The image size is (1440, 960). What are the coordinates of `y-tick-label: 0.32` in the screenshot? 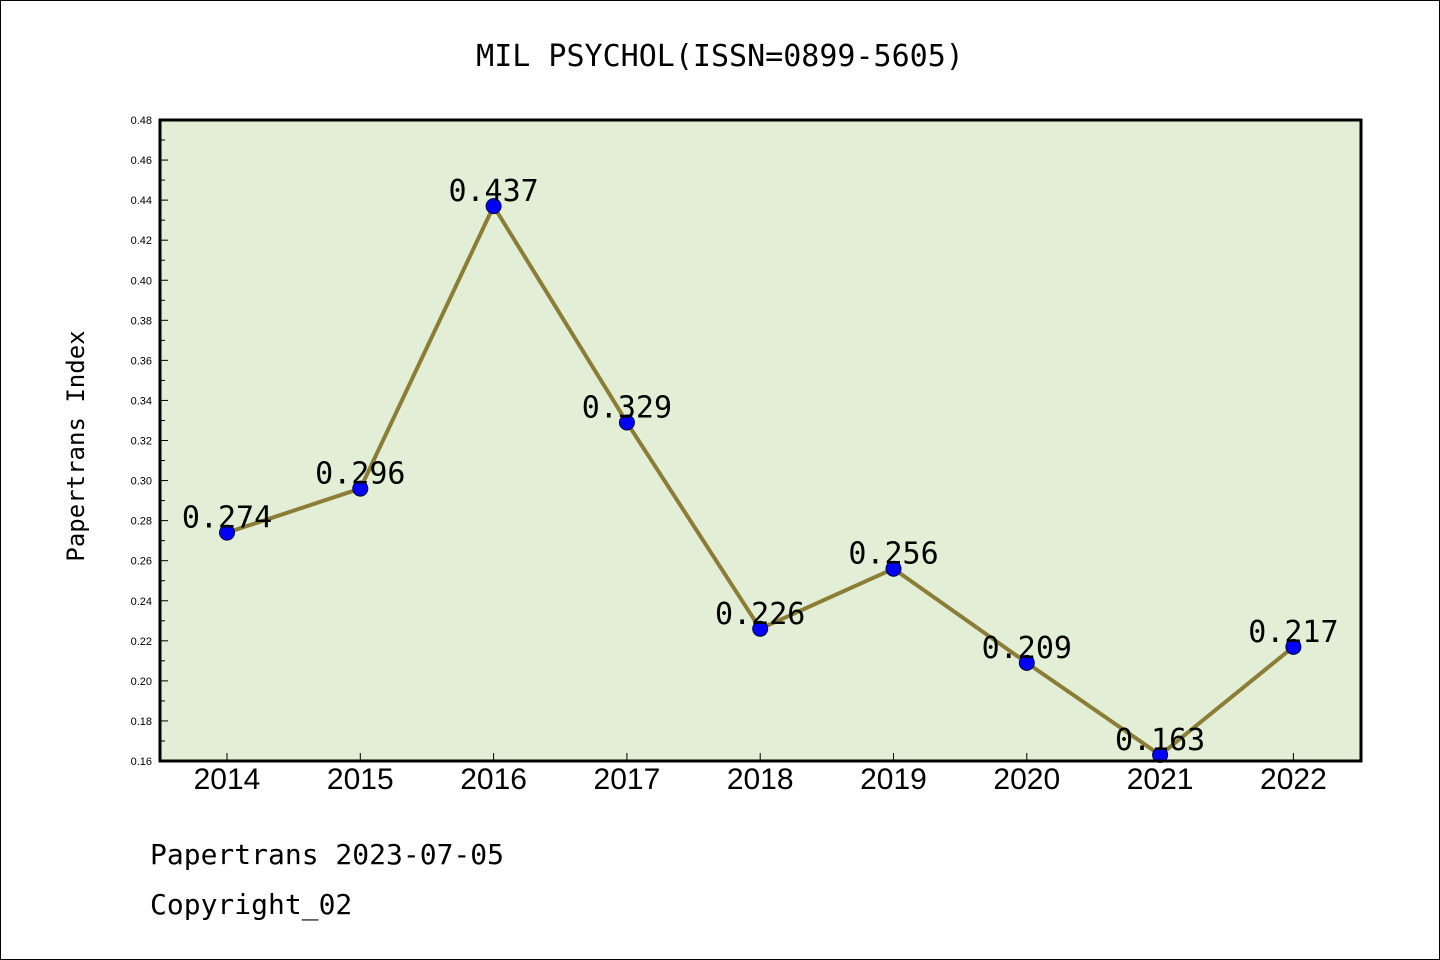 It's located at (141, 442).